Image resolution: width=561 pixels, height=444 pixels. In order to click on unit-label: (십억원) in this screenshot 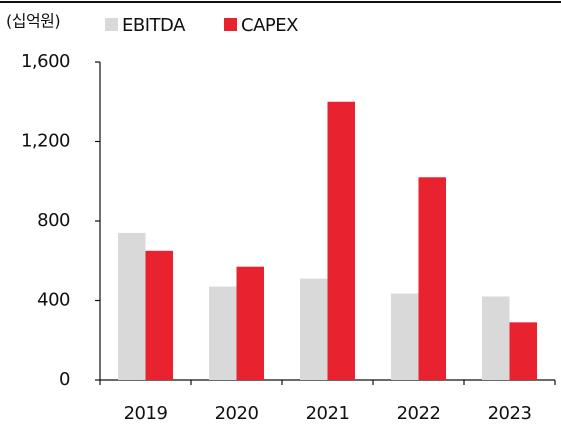, I will do `click(33, 21)`.